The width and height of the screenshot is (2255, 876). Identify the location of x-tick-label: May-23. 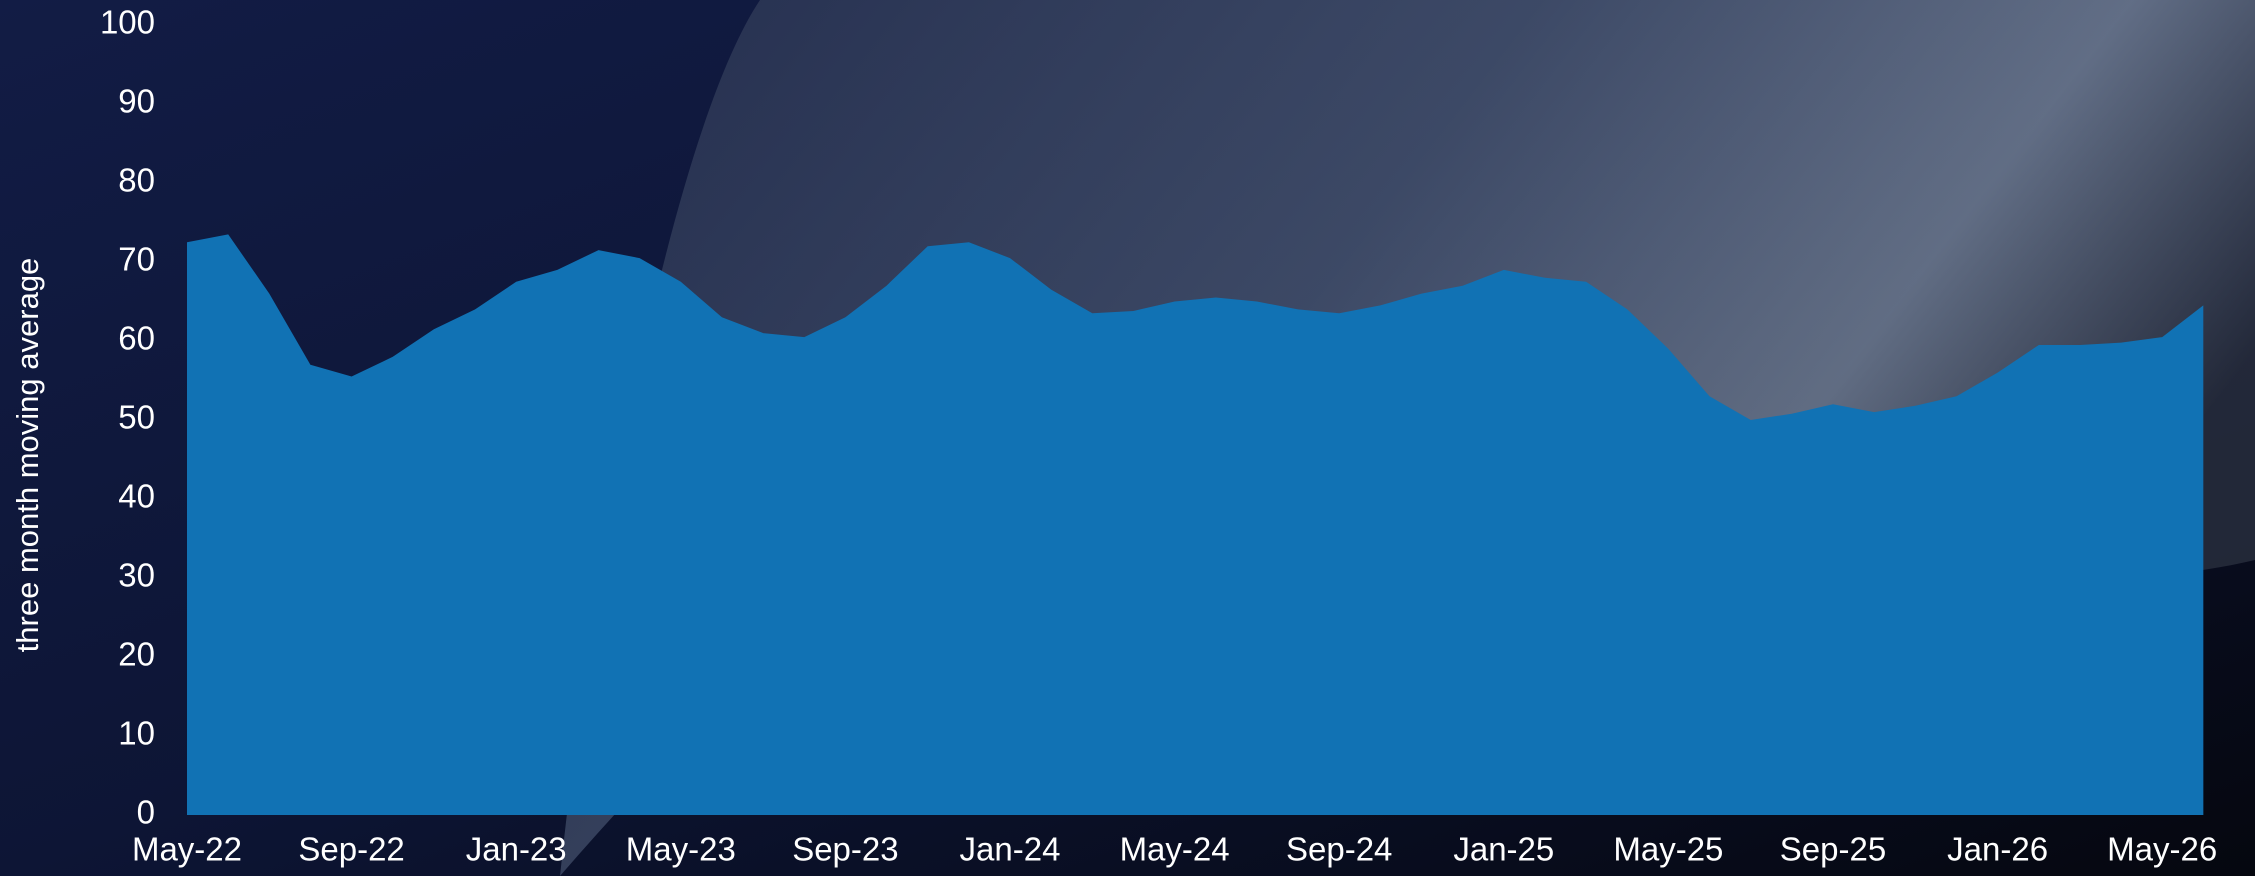
(681, 849).